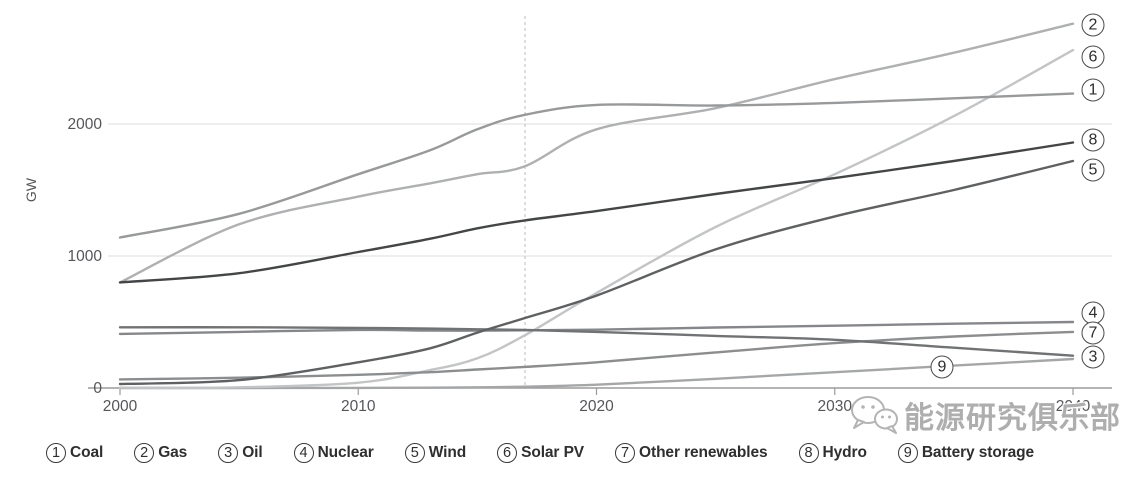  Describe the element at coordinates (31, 189) in the screenshot. I see `y-axis-unit-label: GW` at that location.